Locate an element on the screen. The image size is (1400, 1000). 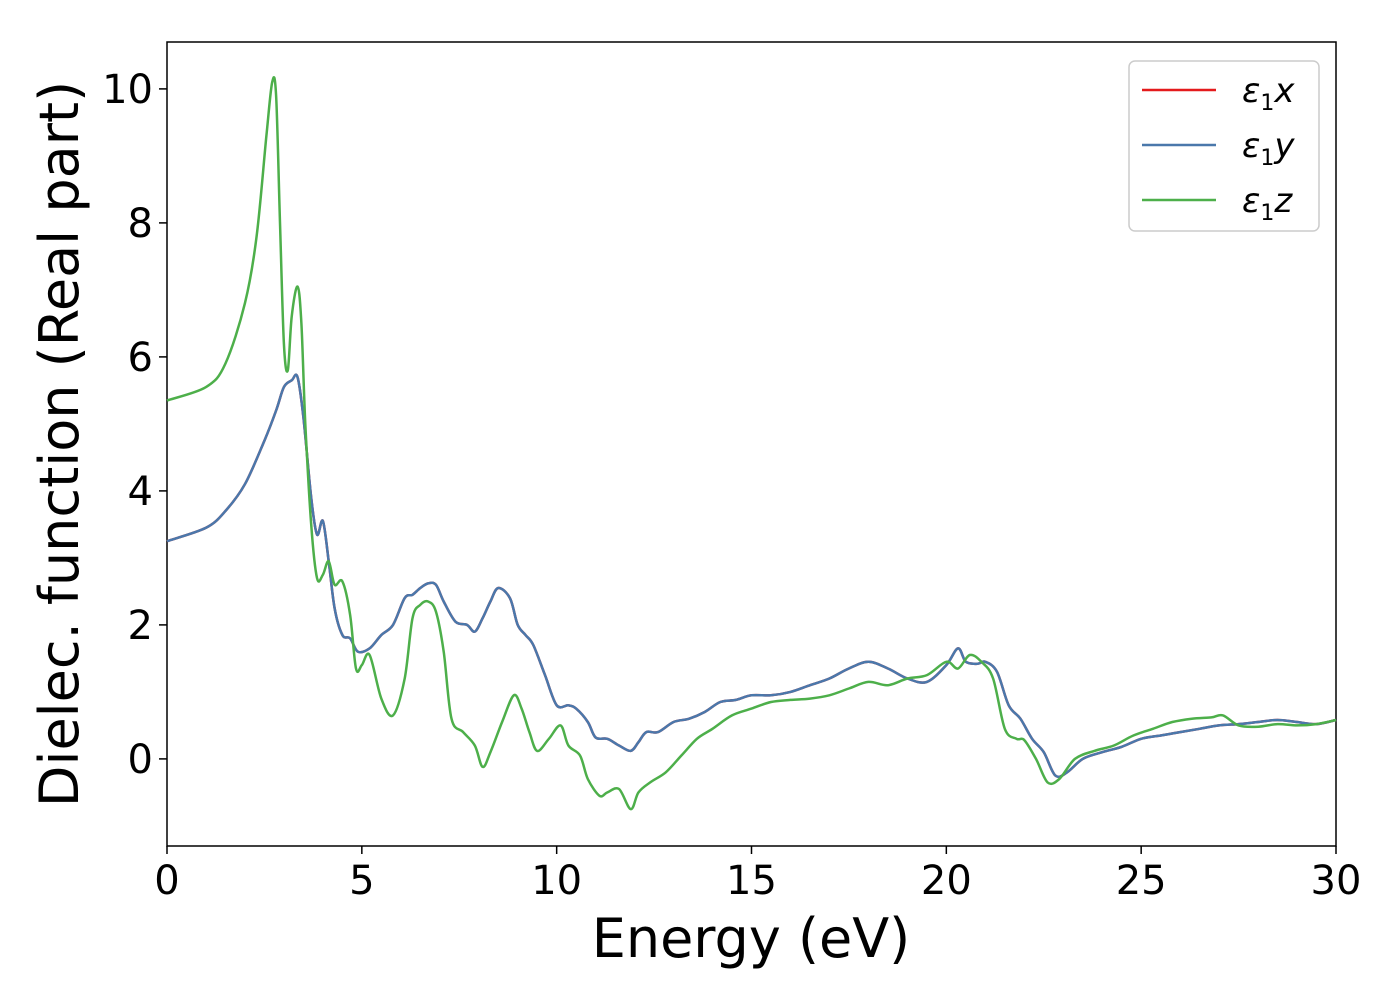
x-tick-label: 0 is located at coordinates (166, 881).